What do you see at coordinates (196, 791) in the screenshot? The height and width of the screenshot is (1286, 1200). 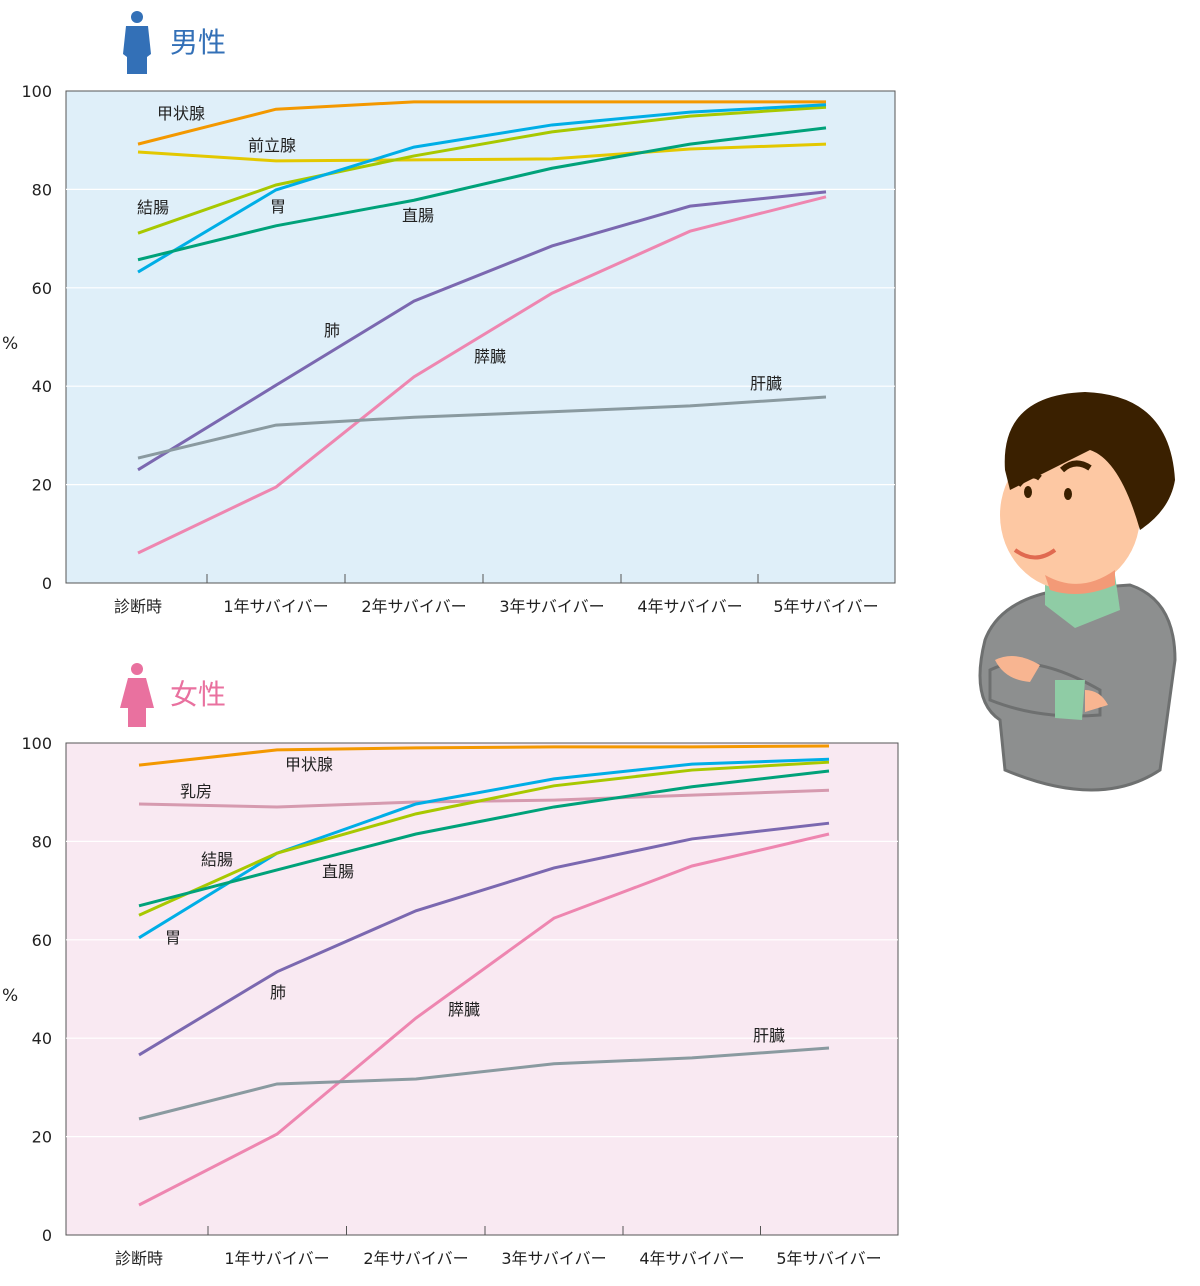 I see `series-label: 乳房` at bounding box center [196, 791].